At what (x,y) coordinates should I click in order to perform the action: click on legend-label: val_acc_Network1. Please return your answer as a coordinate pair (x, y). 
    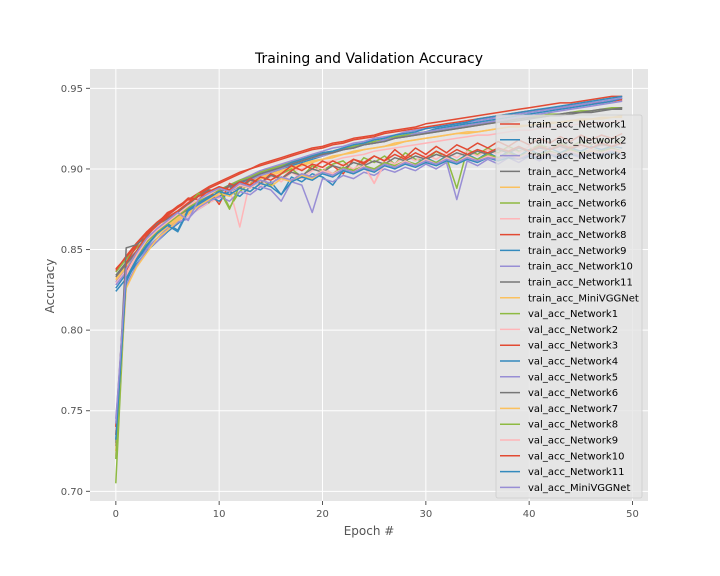
    Looking at the image, I should click on (573, 314).